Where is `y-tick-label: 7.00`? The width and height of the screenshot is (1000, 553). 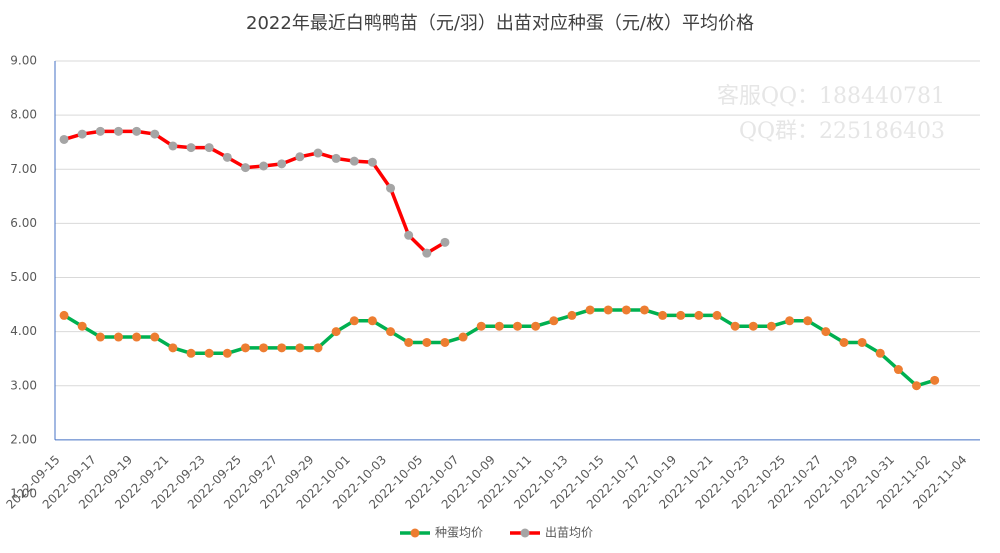
y-tick-label: 7.00 is located at coordinates (23, 169).